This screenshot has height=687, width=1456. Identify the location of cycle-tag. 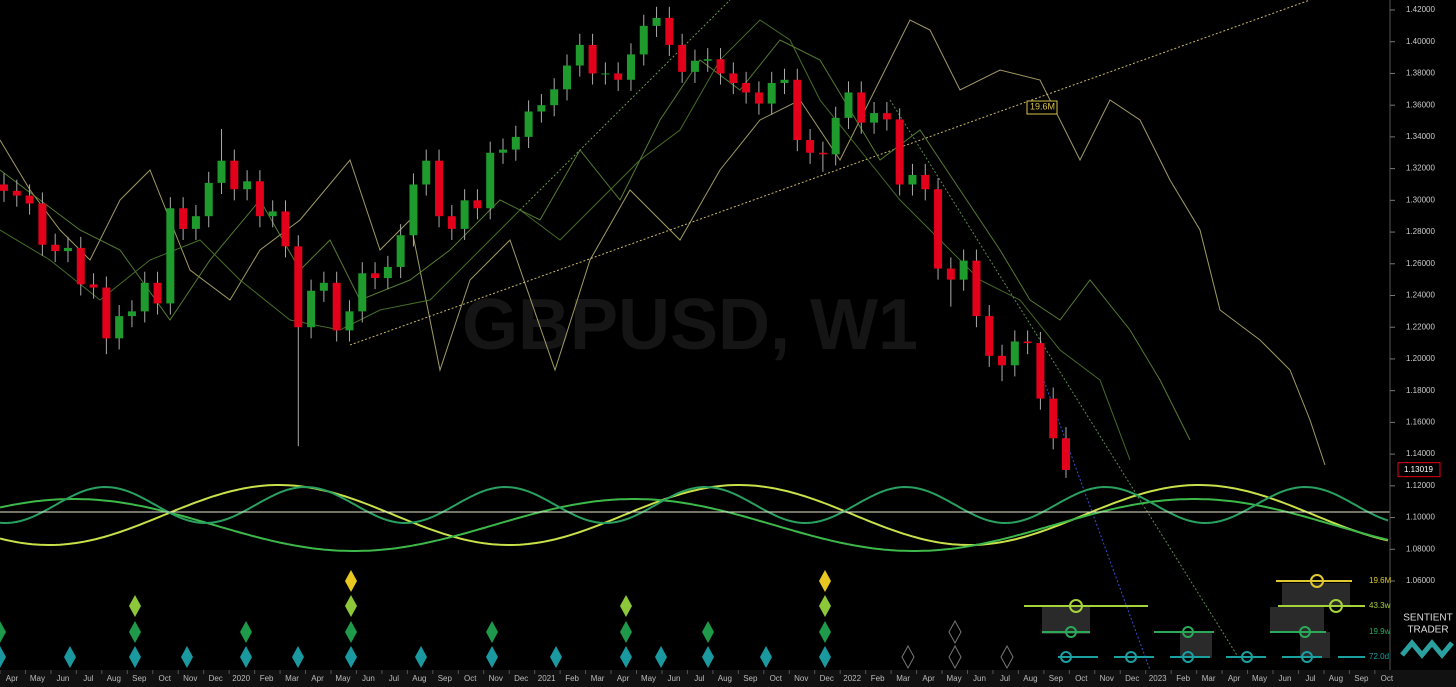
(1042, 107).